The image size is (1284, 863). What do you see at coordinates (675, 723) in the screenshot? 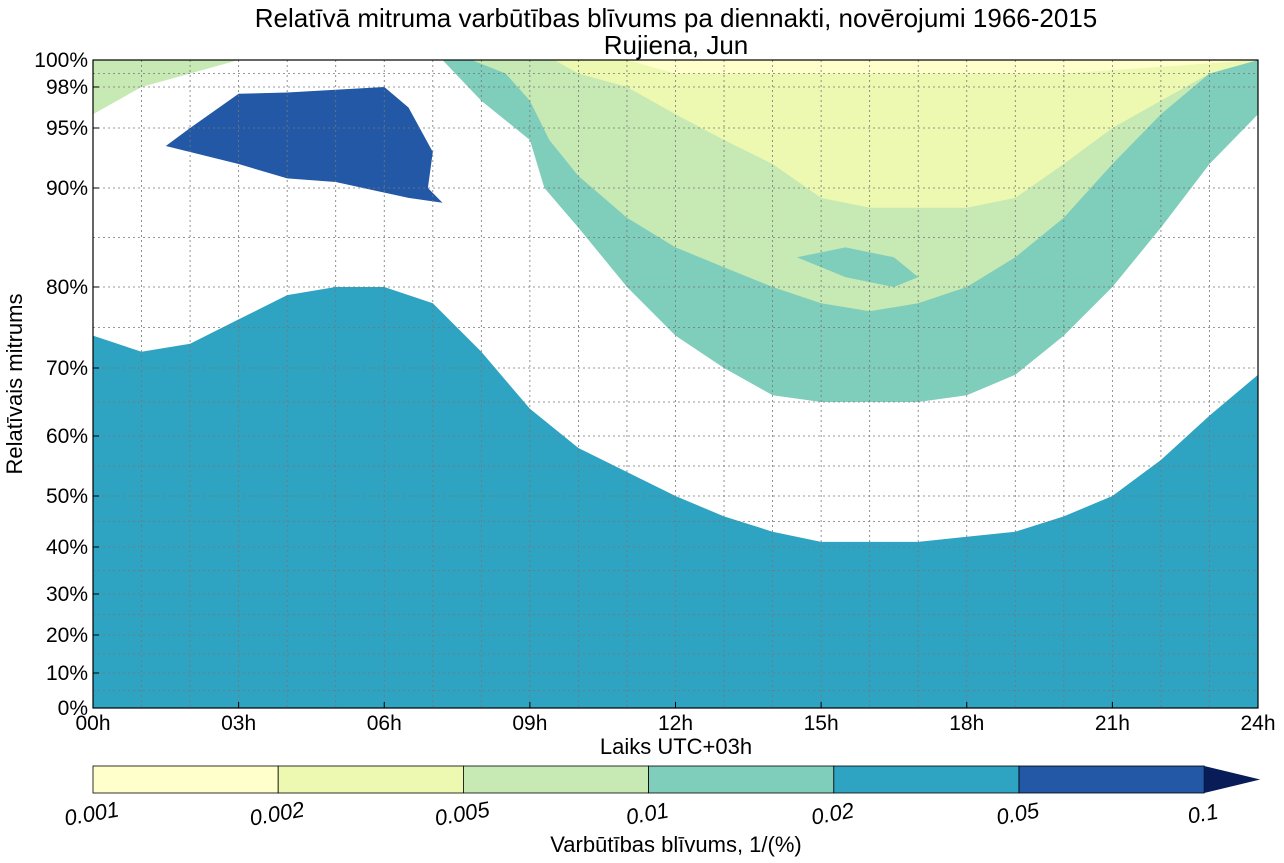
I see `x-tick-label: 12h` at bounding box center [675, 723].